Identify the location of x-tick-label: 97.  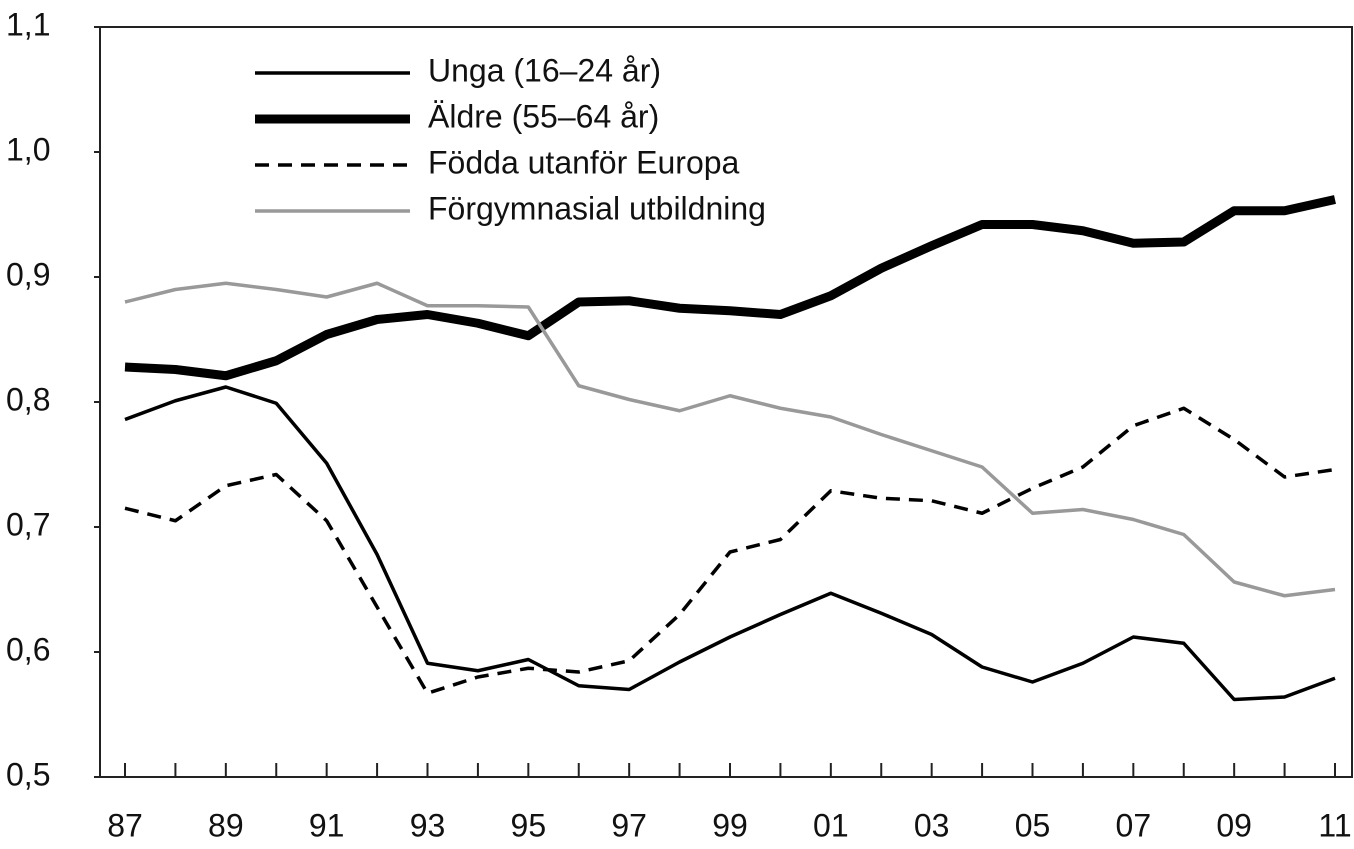
(629, 825).